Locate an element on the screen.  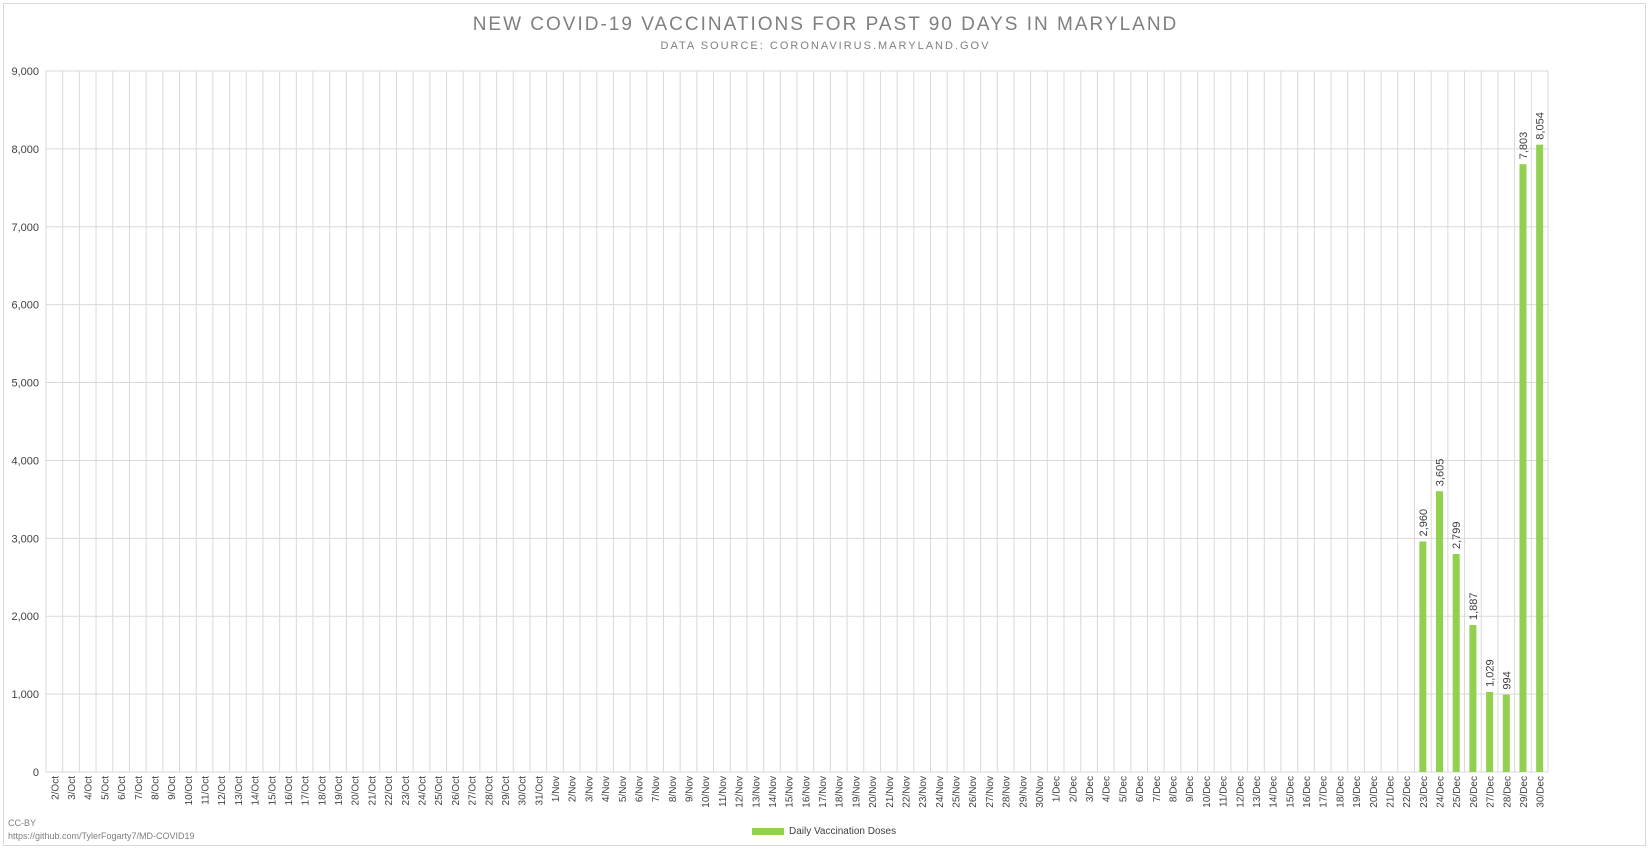
x-tick-label: 22/Oct is located at coordinates (389, 791).